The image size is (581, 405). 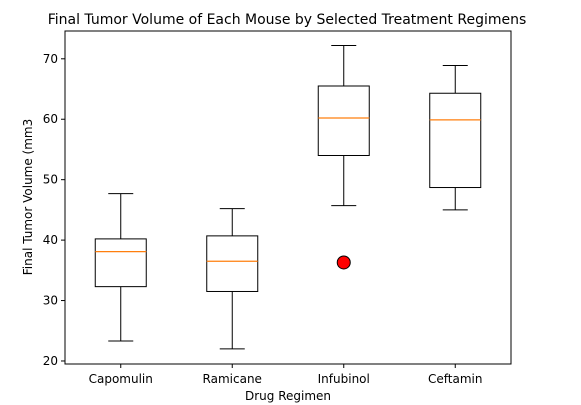 What do you see at coordinates (50, 301) in the screenshot?
I see `y-tick-label: 30` at bounding box center [50, 301].